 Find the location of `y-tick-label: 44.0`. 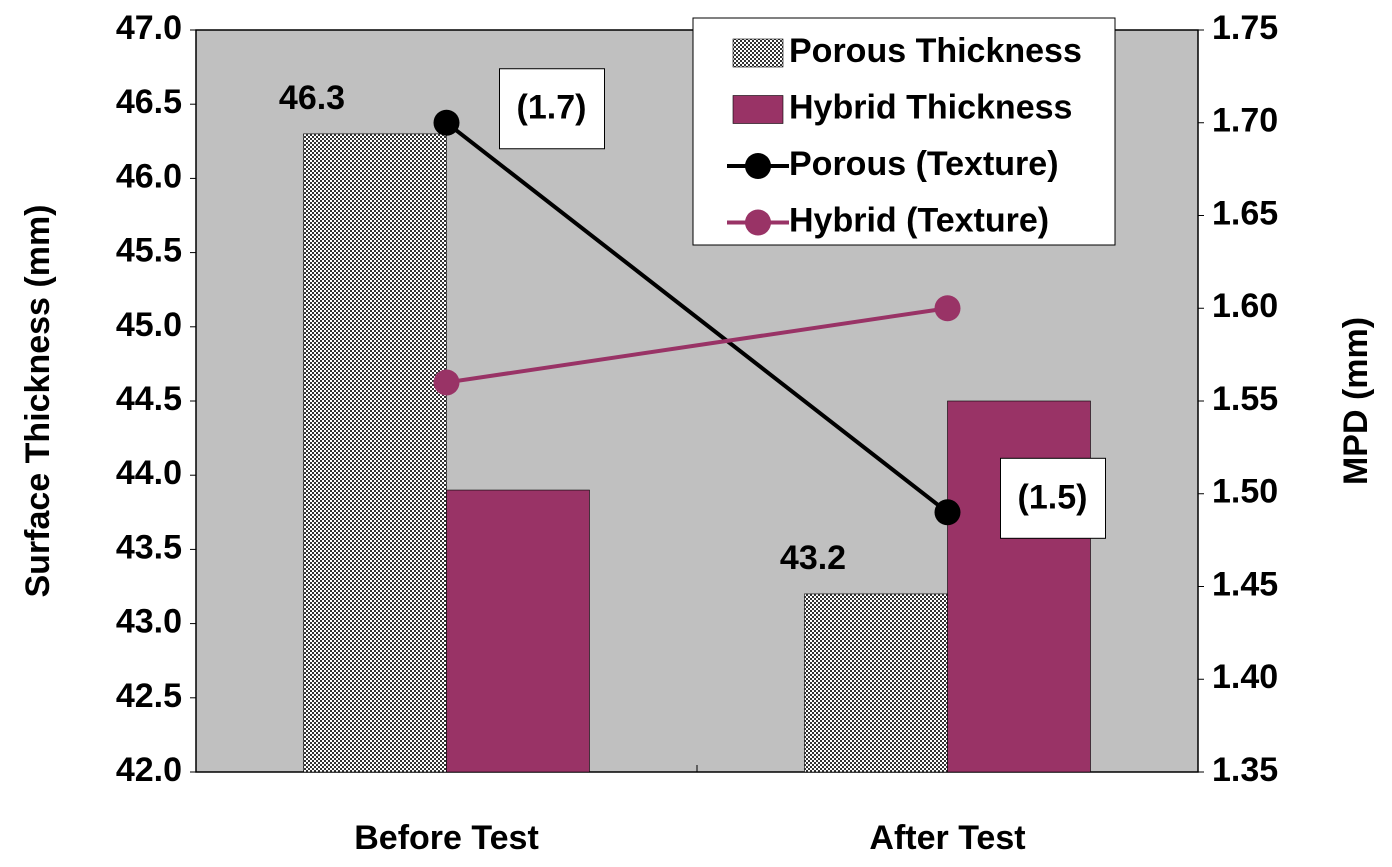

y-tick-label: 44.0 is located at coordinates (149, 473).